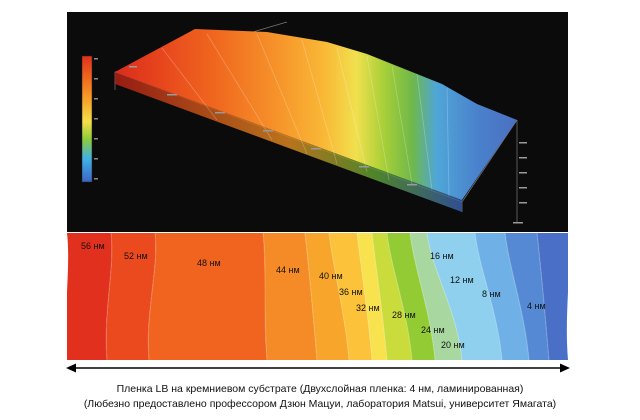 The height and width of the screenshot is (420, 640). Describe the element at coordinates (368, 308) in the screenshot. I see `thickness-label: 32 нм` at that location.